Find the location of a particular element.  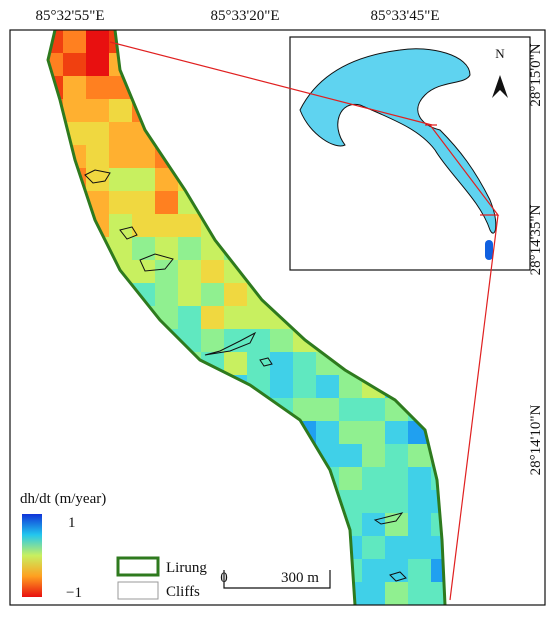

legend-bg is located at coordinates (114, 544).